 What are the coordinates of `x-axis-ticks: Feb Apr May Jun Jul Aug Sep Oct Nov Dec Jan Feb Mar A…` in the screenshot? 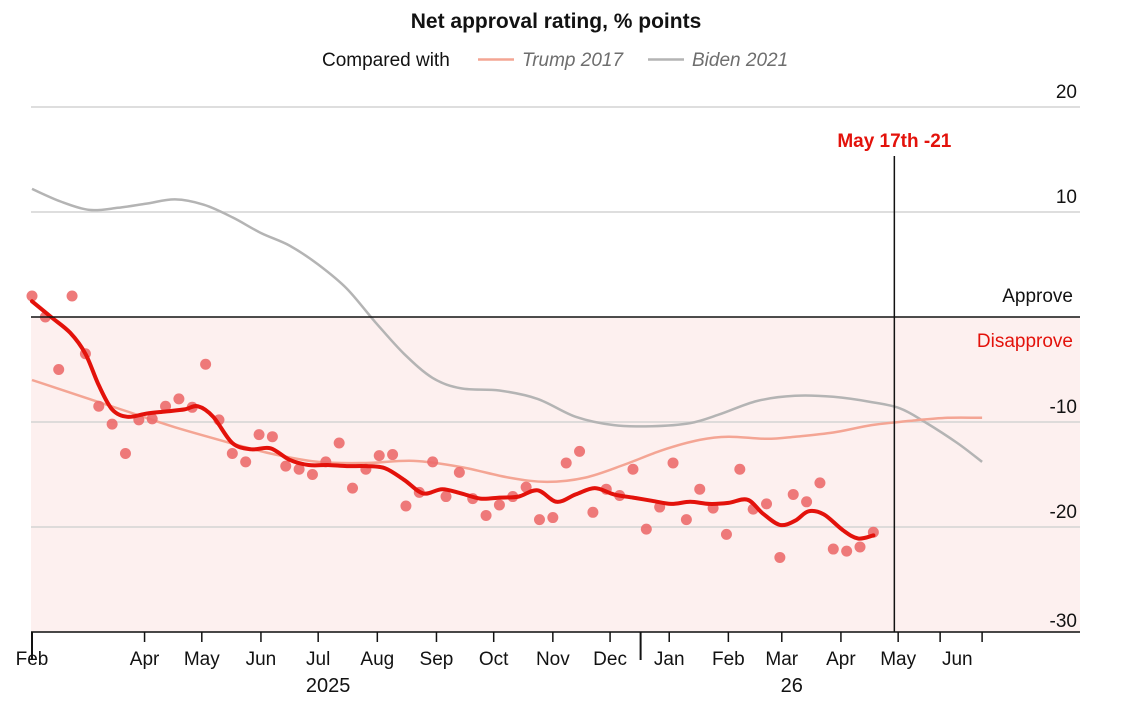 It's located at (499, 664).